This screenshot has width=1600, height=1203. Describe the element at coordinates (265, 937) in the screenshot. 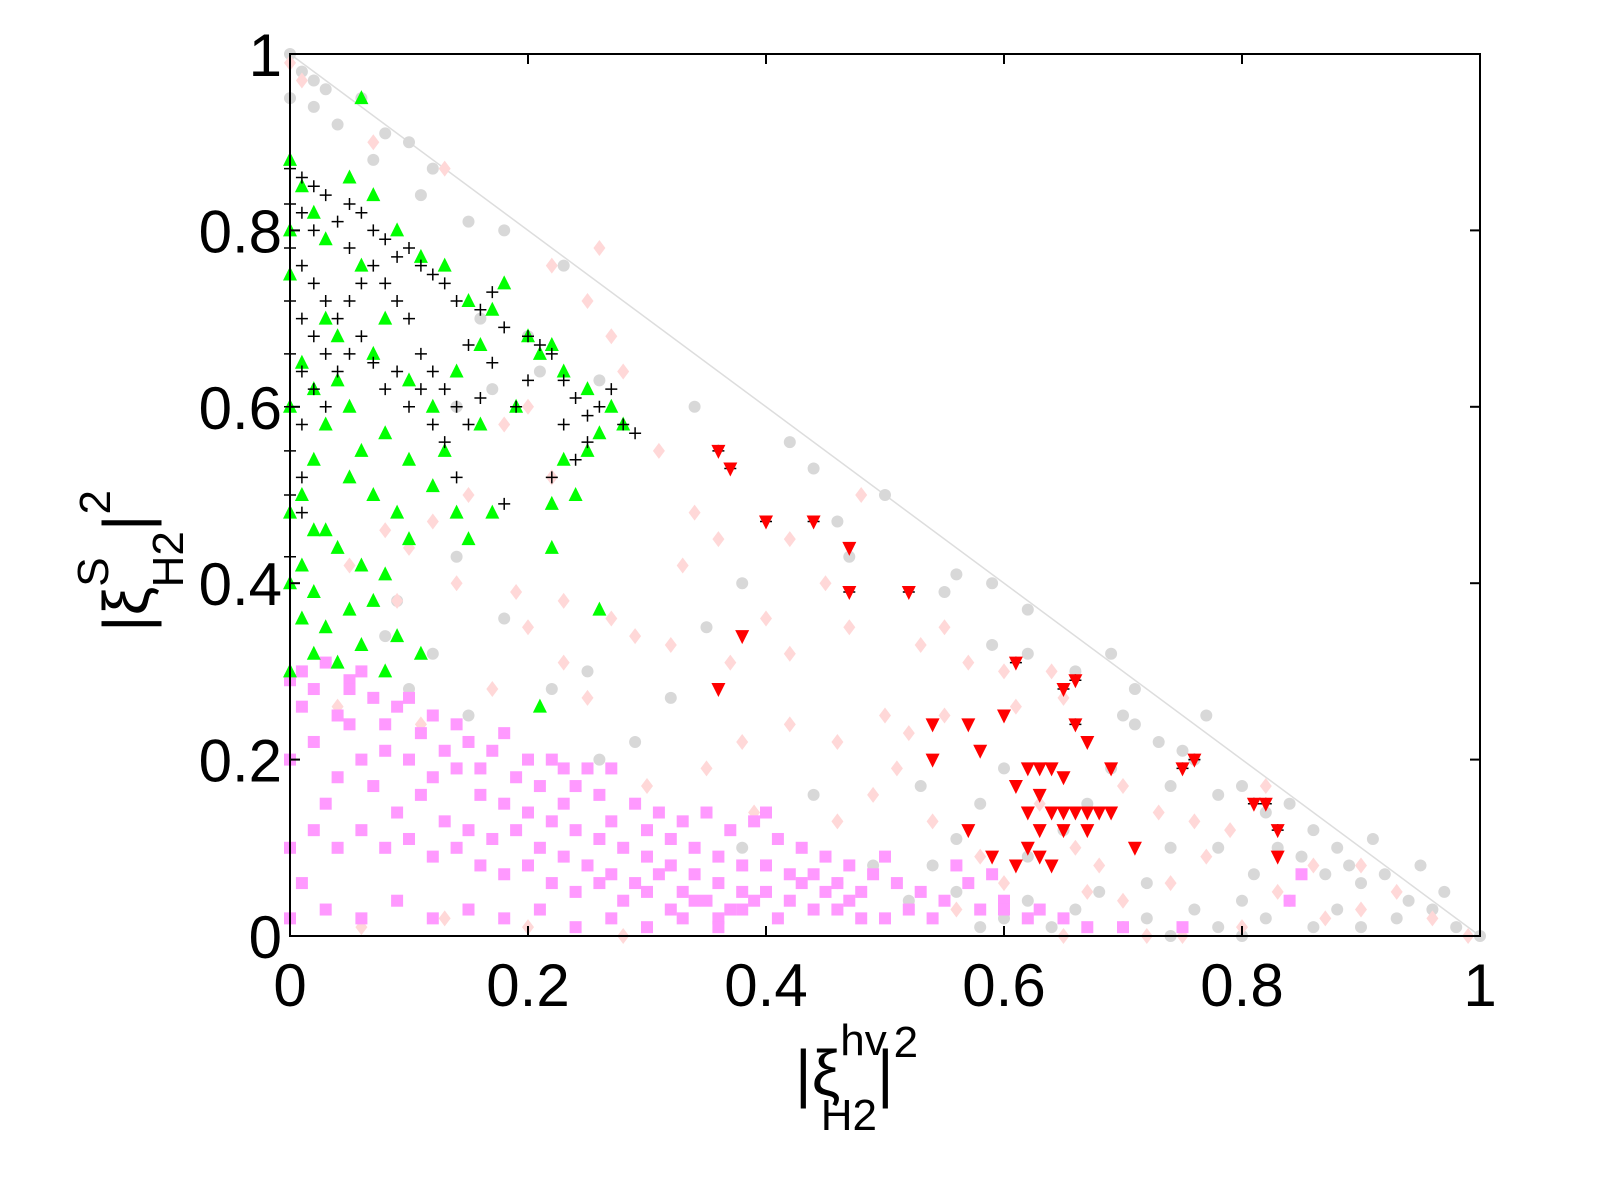

I see `y-tick-label: 0` at that location.